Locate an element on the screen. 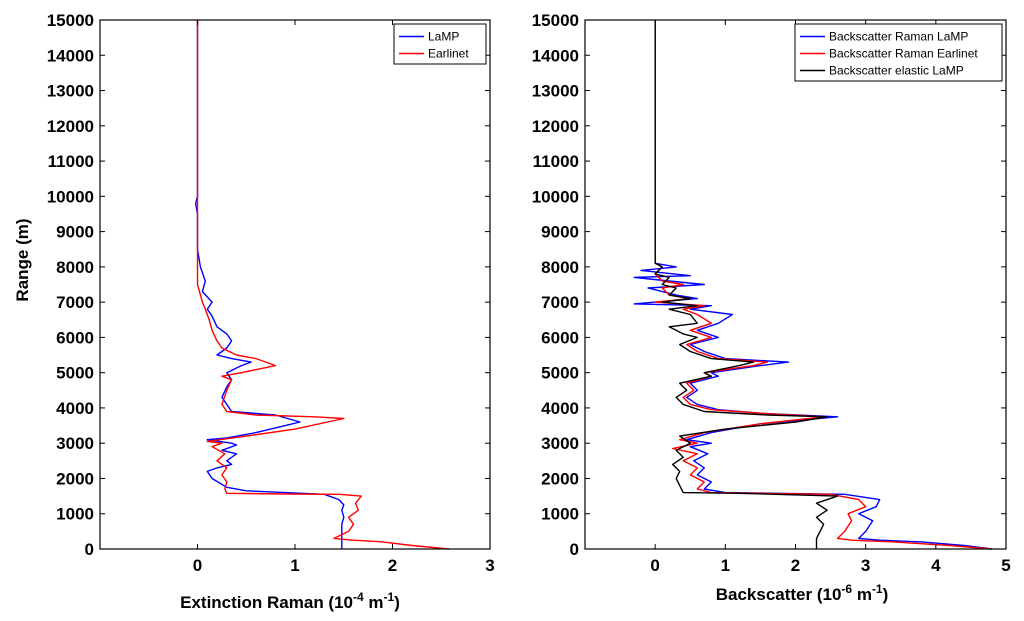  legend-entry: Earlinet is located at coordinates (448, 54).